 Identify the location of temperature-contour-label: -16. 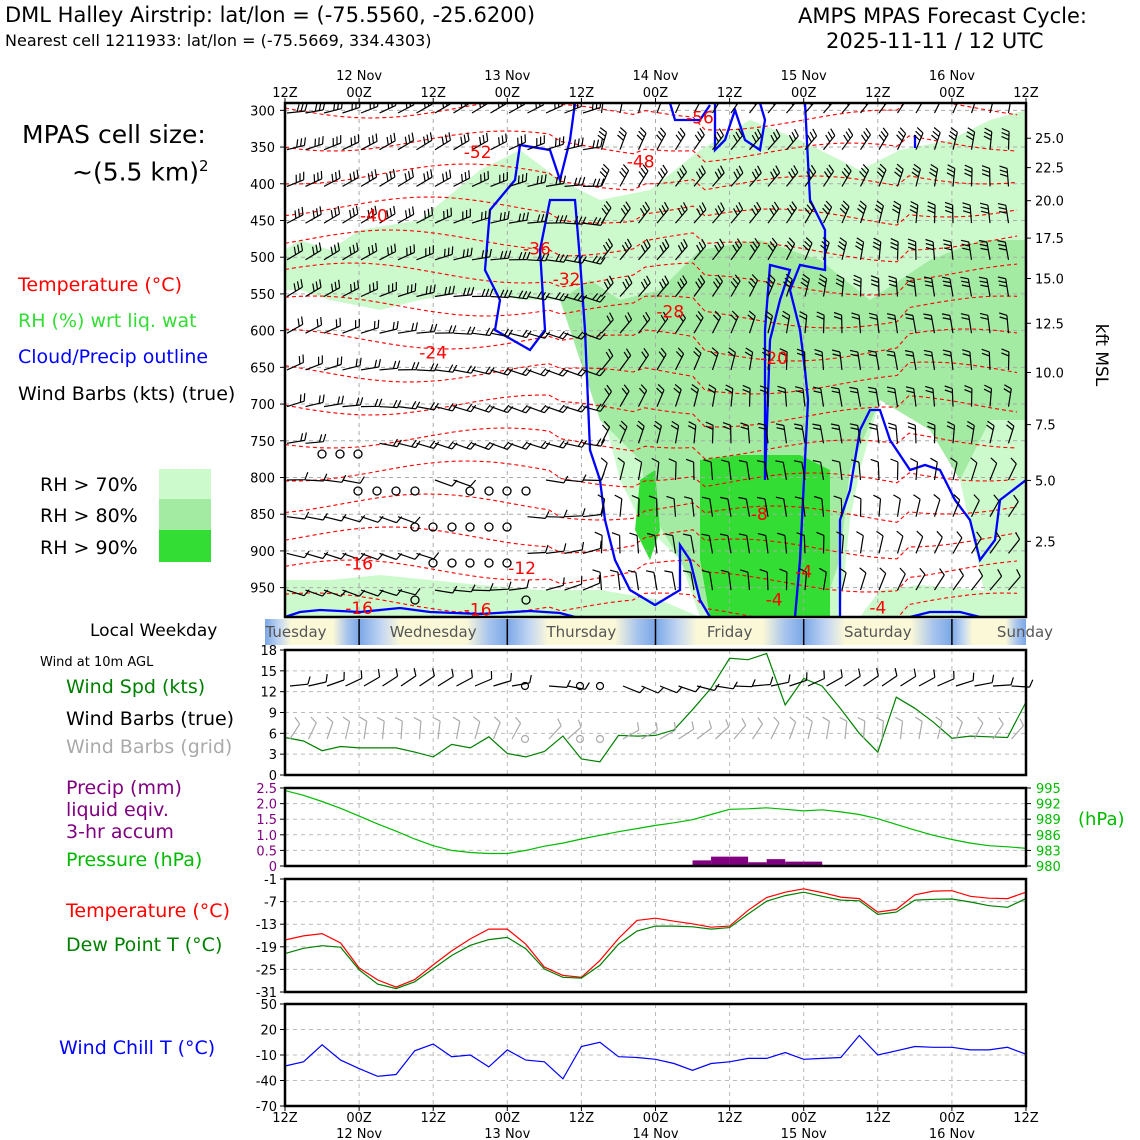
(478, 611).